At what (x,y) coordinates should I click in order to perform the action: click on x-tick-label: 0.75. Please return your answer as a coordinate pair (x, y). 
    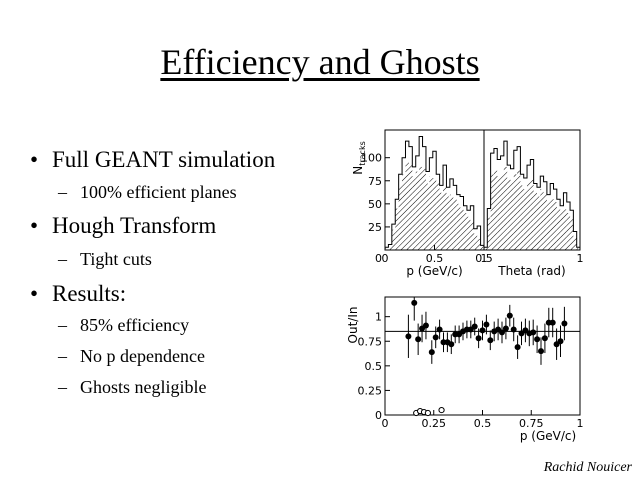
    Looking at the image, I should click on (531, 423).